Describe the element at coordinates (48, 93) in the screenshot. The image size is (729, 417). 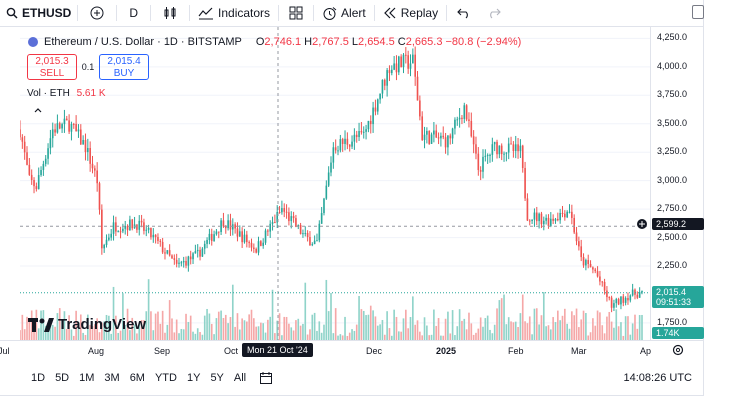
I see `volume-label: Vol · ETH` at that location.